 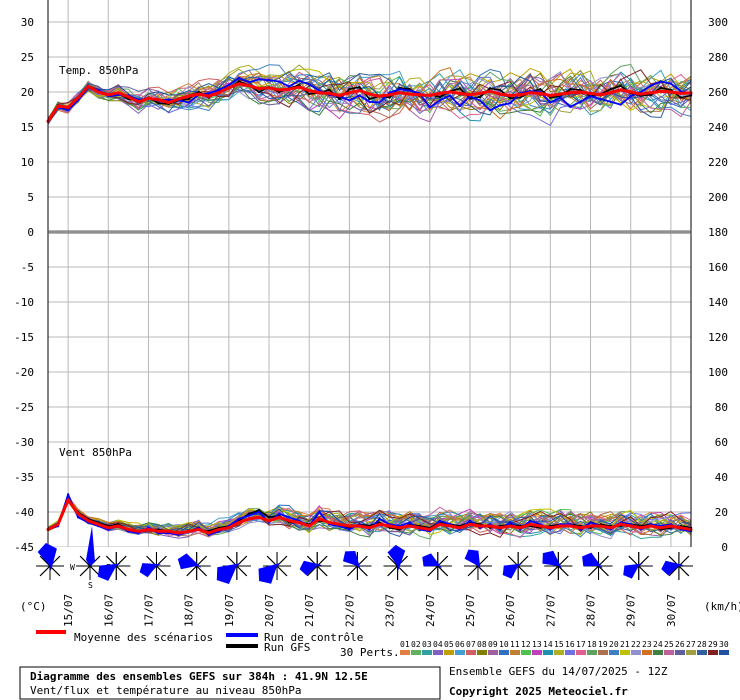 What do you see at coordinates (718, 232) in the screenshot?
I see `right-tick-label: 180` at bounding box center [718, 232].